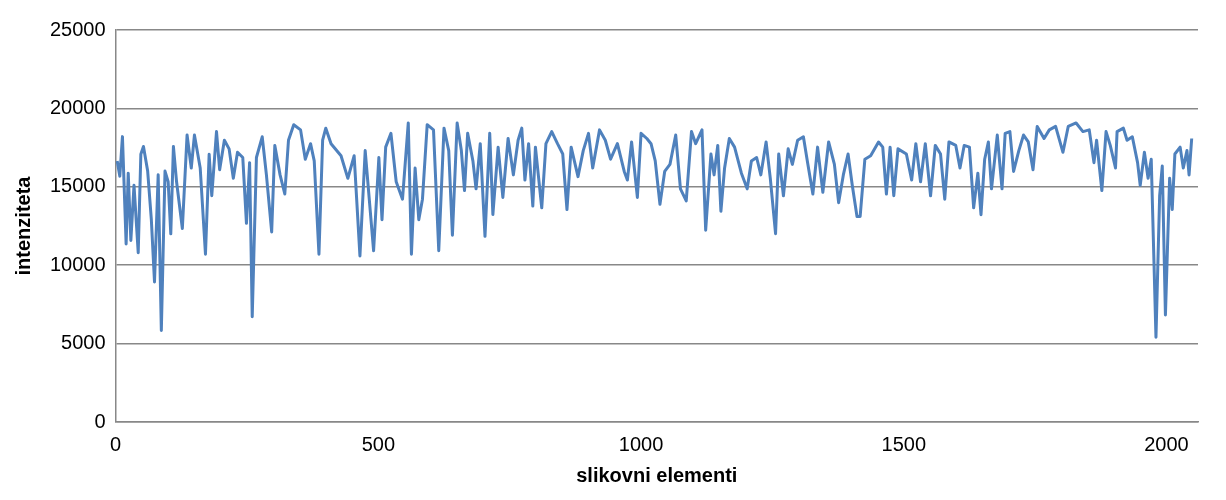 Image resolution: width=1226 pixels, height=500 pixels. What do you see at coordinates (77, 106) in the screenshot?
I see `y-tick-label: 20000` at bounding box center [77, 106].